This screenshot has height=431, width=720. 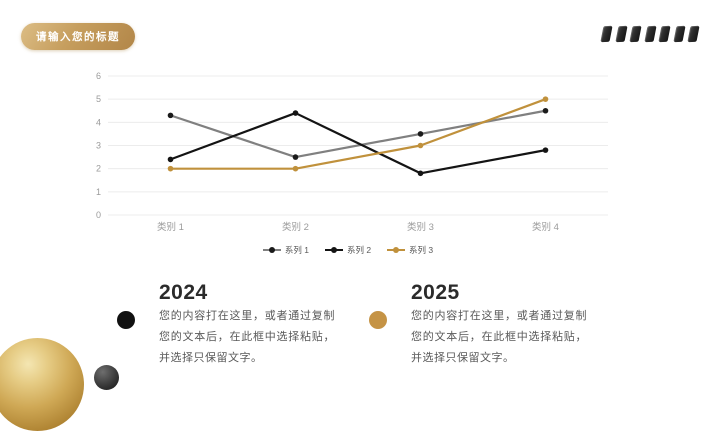 What do you see at coordinates (420, 227) in the screenshot?
I see `x-category-label: 类别 3` at bounding box center [420, 227].